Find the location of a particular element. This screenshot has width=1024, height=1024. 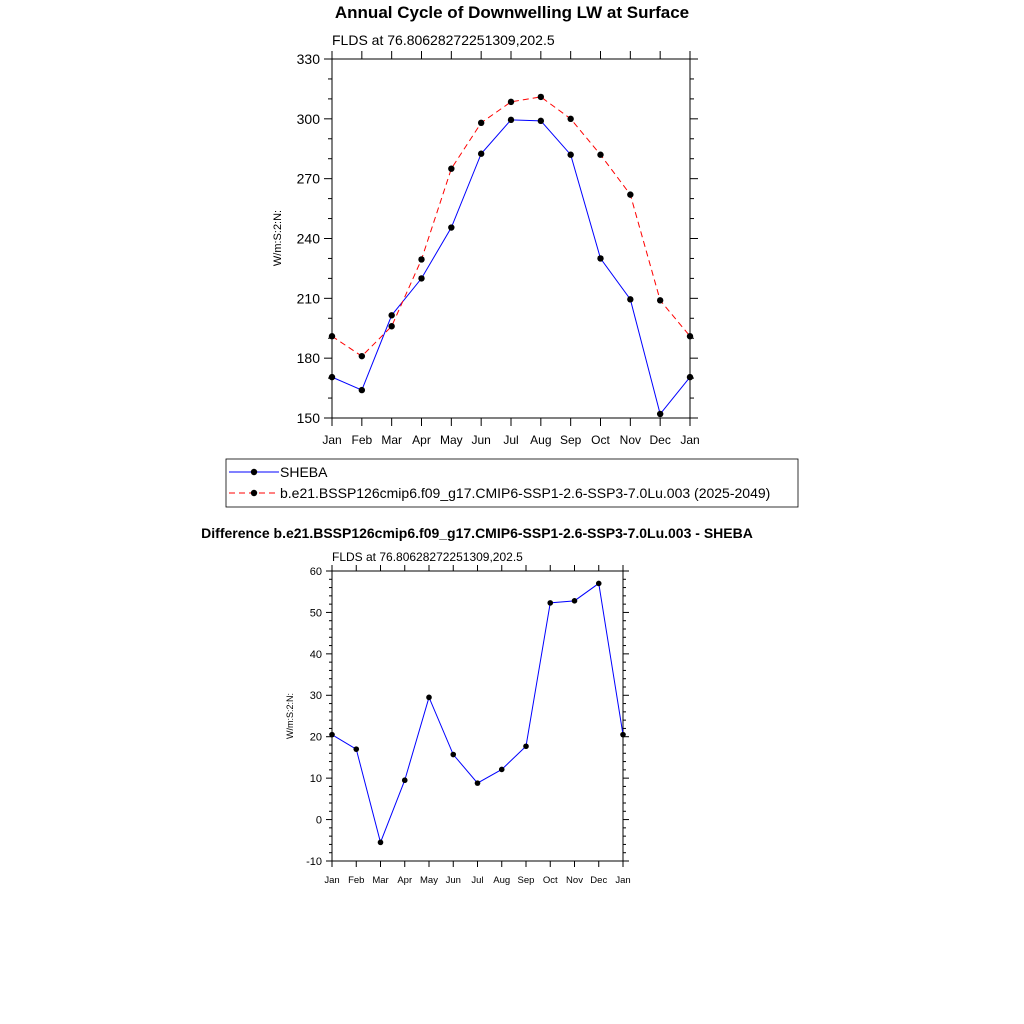

chart1-ytick-label: 300 is located at coordinates (309, 119).